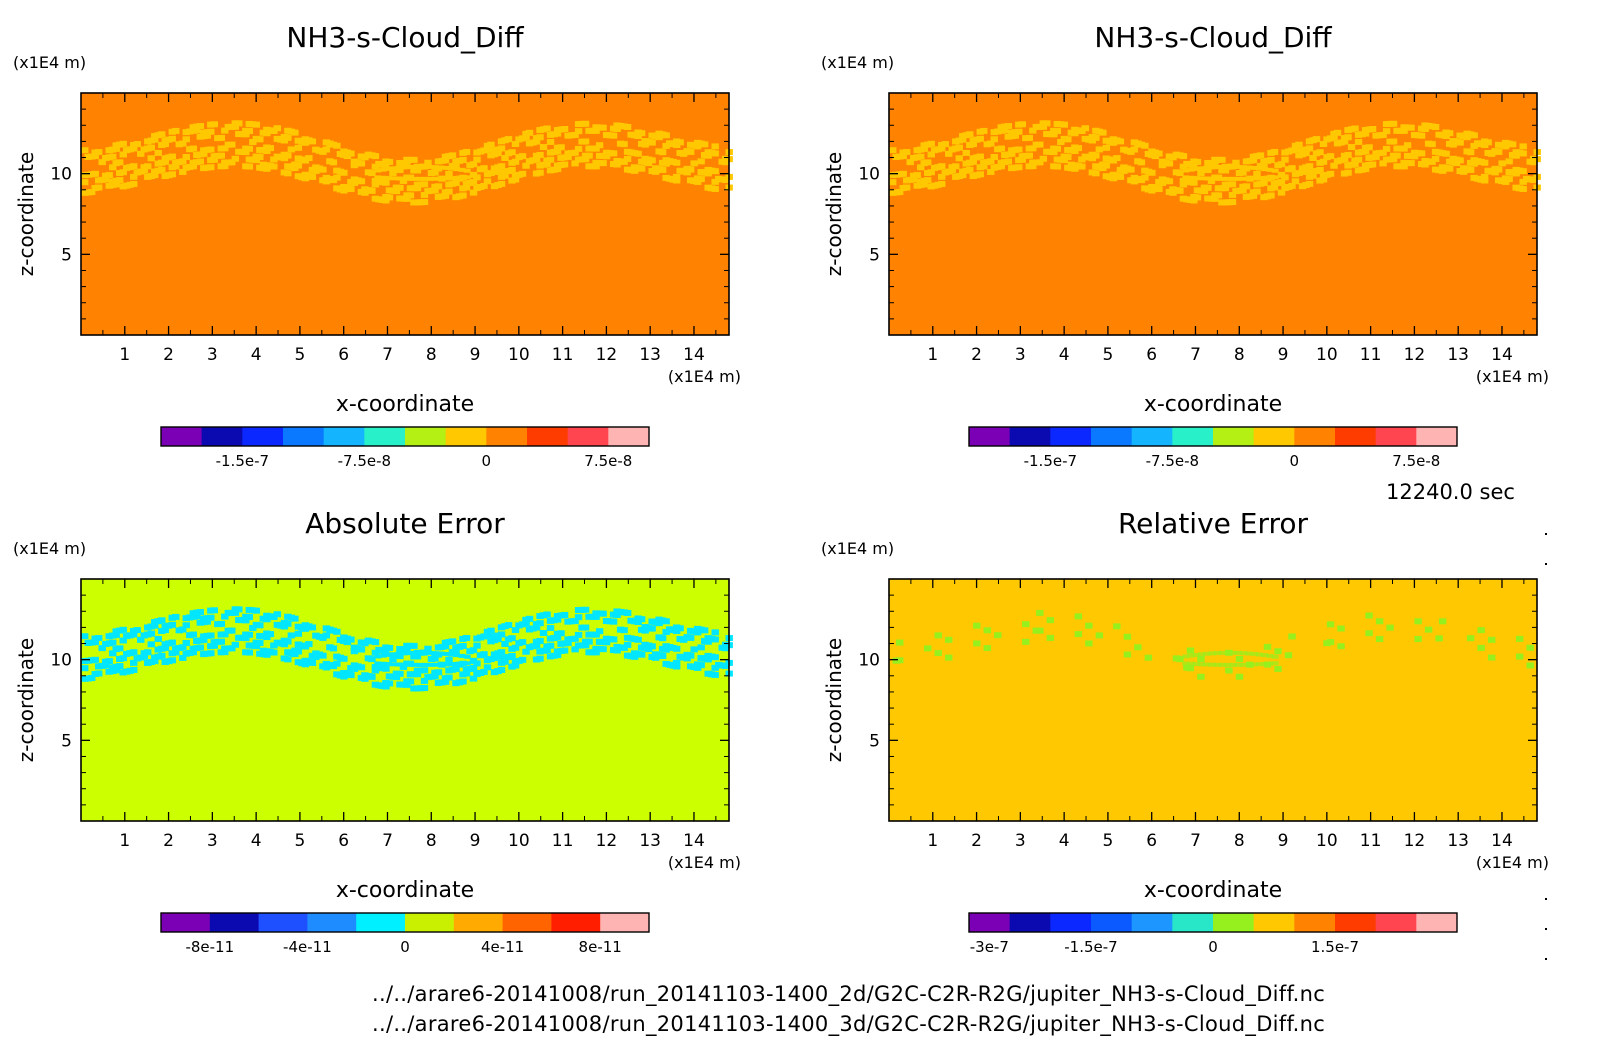  What do you see at coordinates (1213, 700) in the screenshot?
I see `plot-frame` at bounding box center [1213, 700].